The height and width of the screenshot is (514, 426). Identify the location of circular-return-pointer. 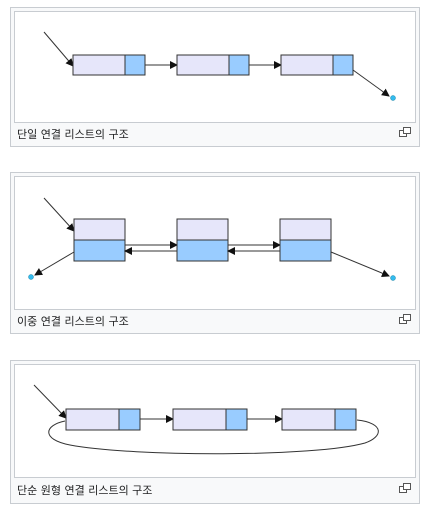
(213, 437).